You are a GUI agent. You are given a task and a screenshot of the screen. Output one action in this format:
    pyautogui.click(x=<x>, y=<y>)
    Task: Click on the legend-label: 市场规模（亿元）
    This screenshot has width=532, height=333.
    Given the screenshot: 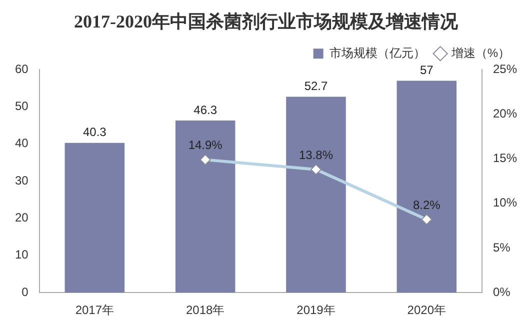 What is the action you would take?
    pyautogui.click(x=377, y=53)
    